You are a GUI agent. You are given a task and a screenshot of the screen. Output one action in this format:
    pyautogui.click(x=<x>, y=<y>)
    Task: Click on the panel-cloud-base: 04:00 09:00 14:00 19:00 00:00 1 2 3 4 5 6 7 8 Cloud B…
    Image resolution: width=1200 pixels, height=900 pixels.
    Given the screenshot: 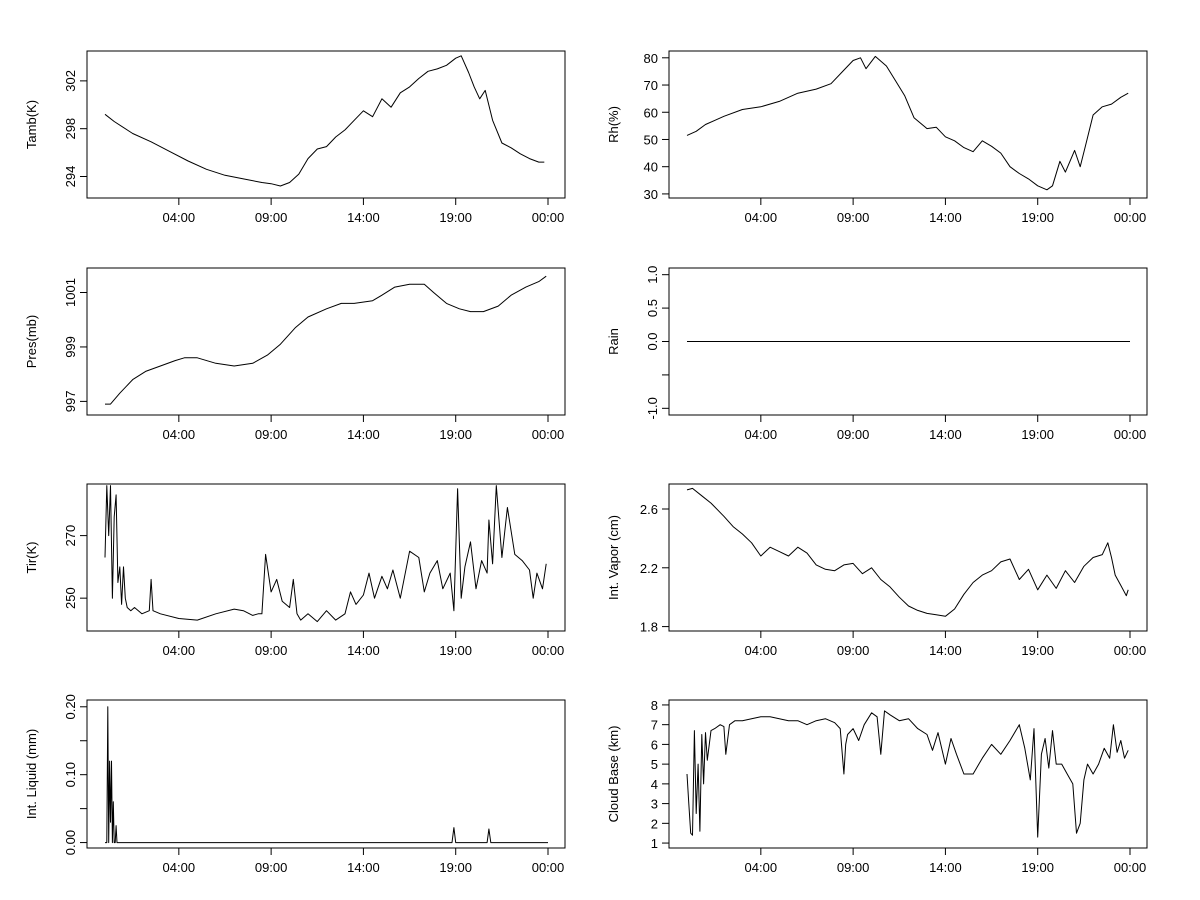 What is the action you would take?
    pyautogui.click(x=877, y=786)
    